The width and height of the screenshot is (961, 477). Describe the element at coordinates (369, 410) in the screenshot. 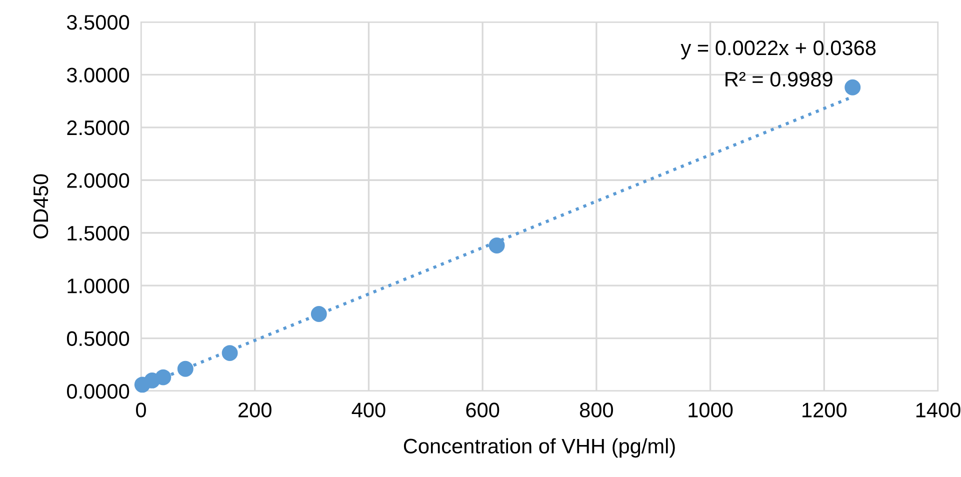

I see `x-tick-label: 400` at that location.